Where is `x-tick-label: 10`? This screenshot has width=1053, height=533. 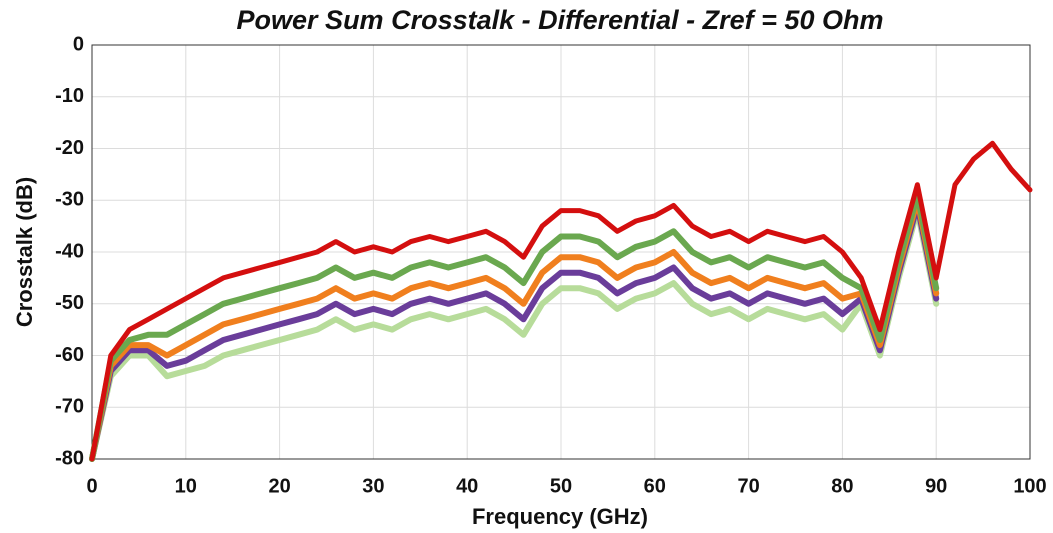 x-tick-label: 10 is located at coordinates (186, 486).